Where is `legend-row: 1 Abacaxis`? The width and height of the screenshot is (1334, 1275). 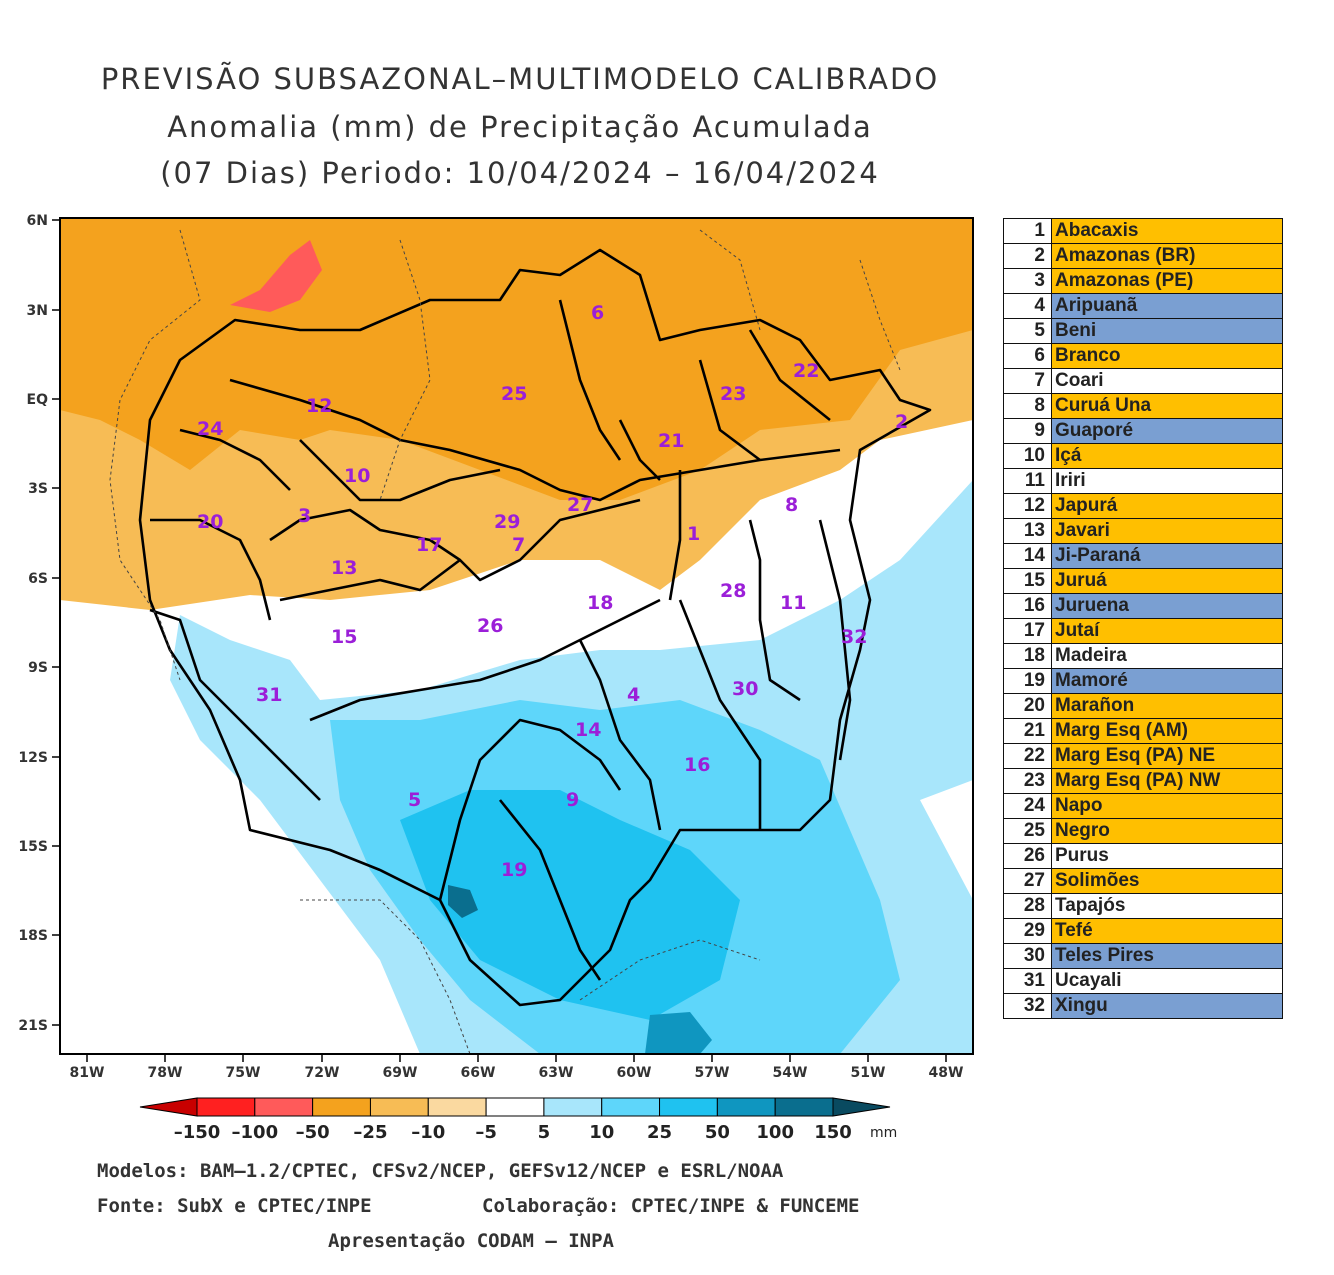
legend-row: 1 Abacaxis is located at coordinates (1143, 231).